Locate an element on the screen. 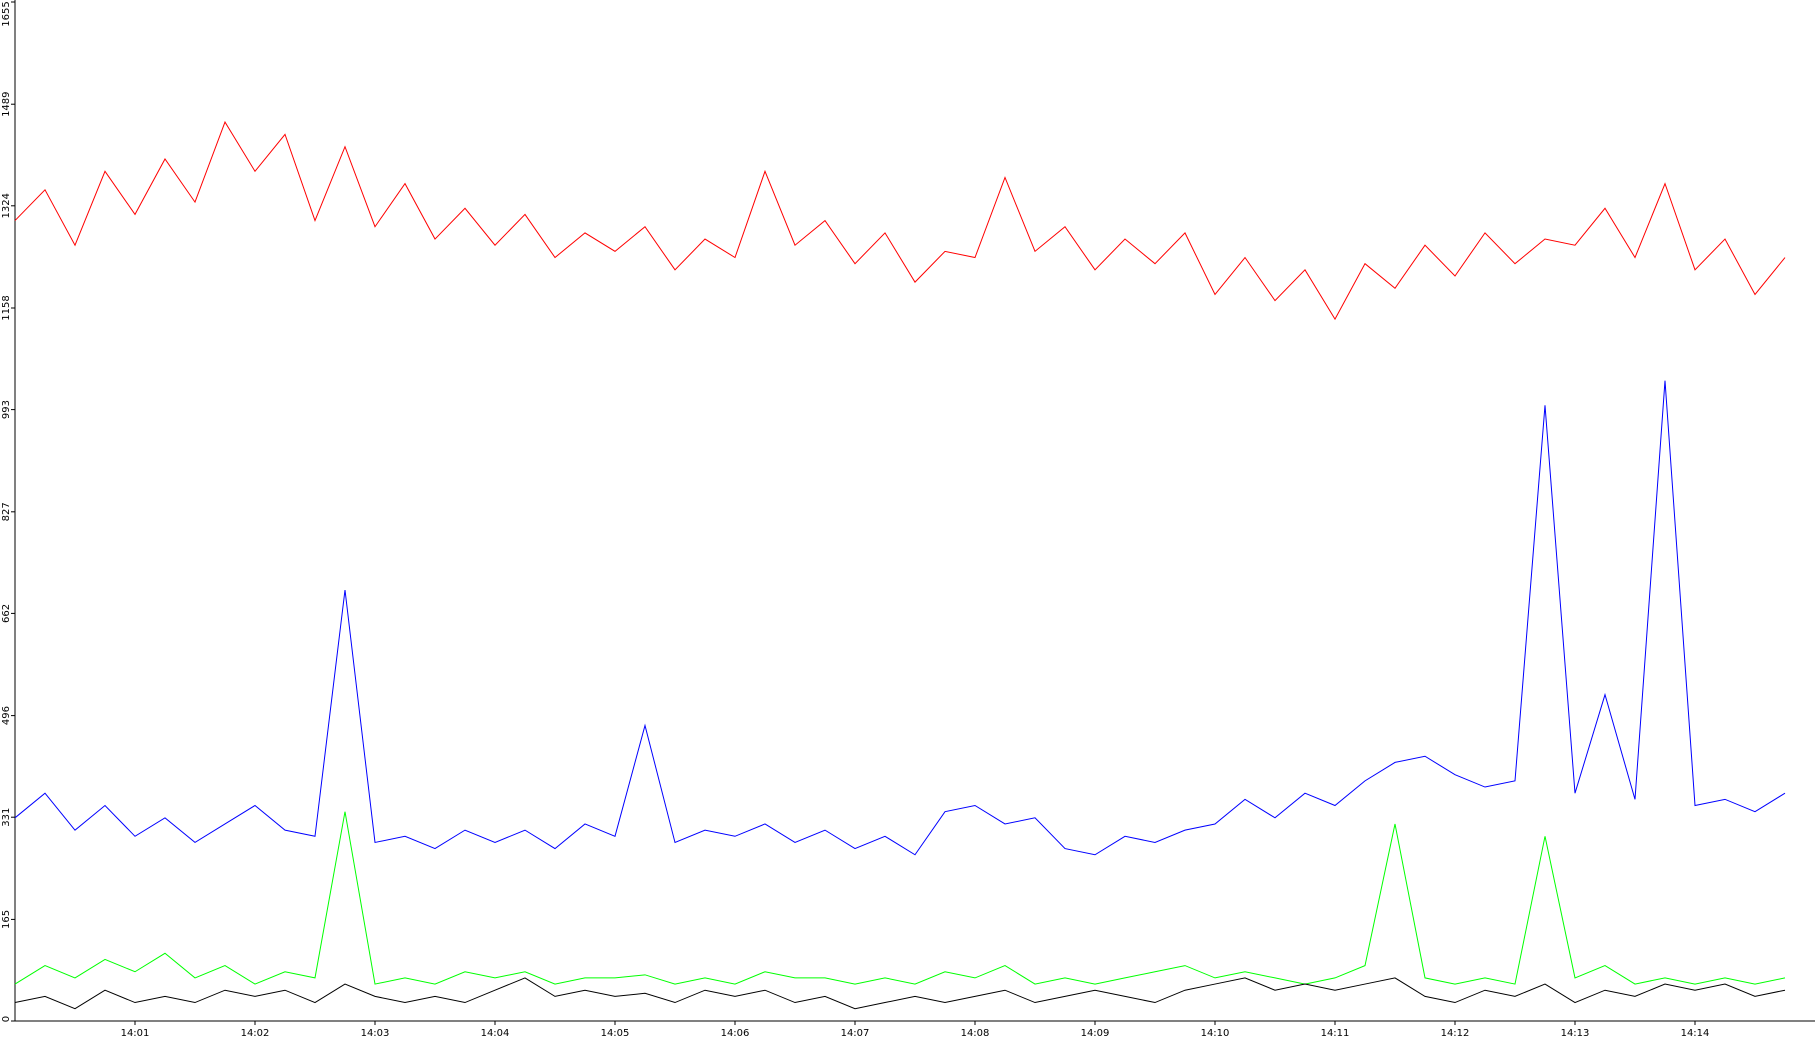  x-tick-label: 14:13 is located at coordinates (1575, 1033).